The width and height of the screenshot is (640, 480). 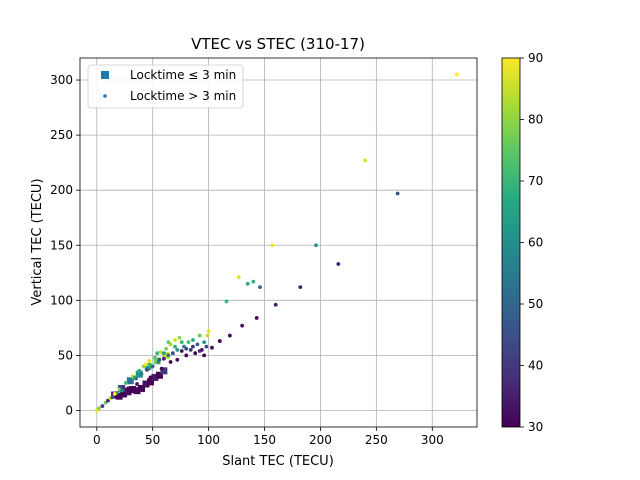 I want to click on colorbar-tick-label: 40, so click(x=535, y=366).